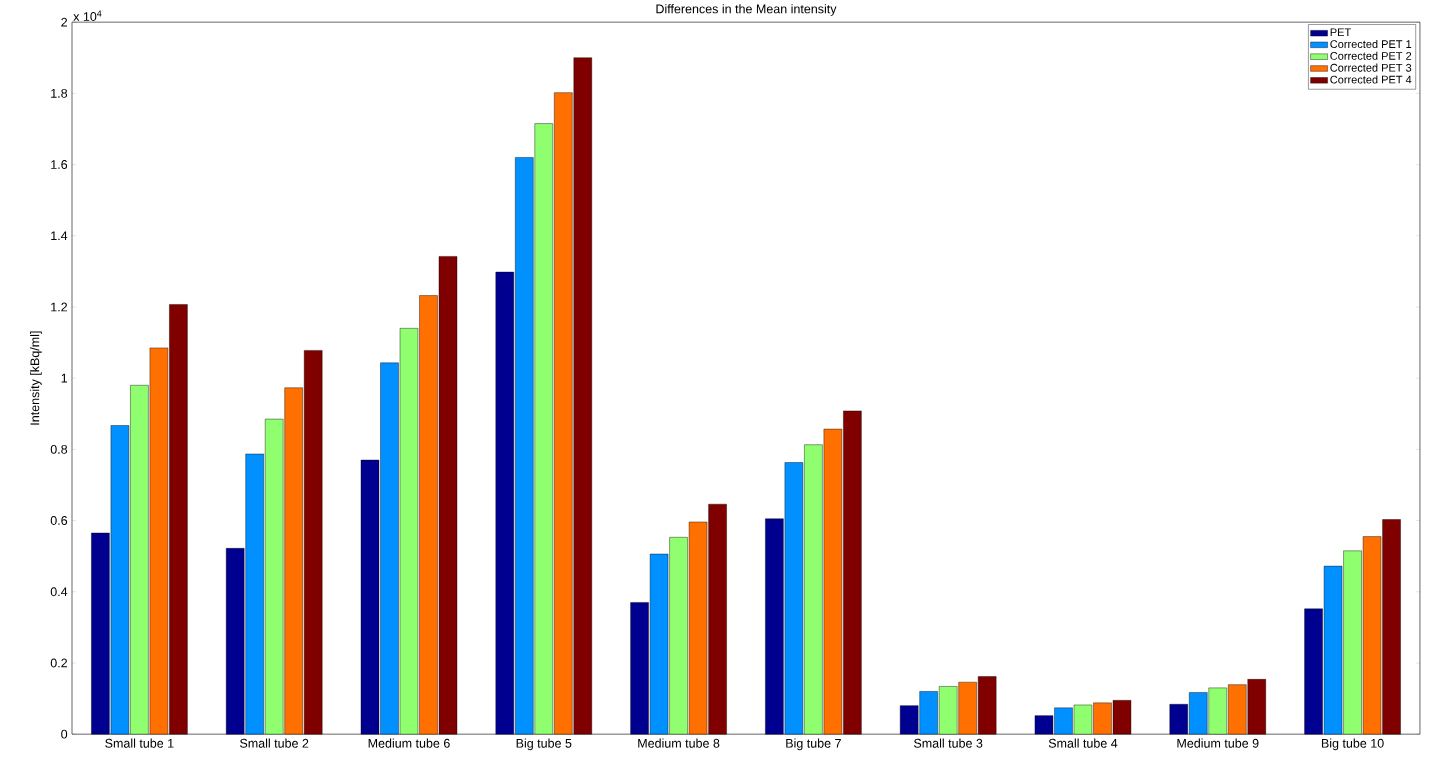 The width and height of the screenshot is (1431, 765). What do you see at coordinates (409, 743) in the screenshot?
I see `x-tick-label: Medium tube 6` at bounding box center [409, 743].